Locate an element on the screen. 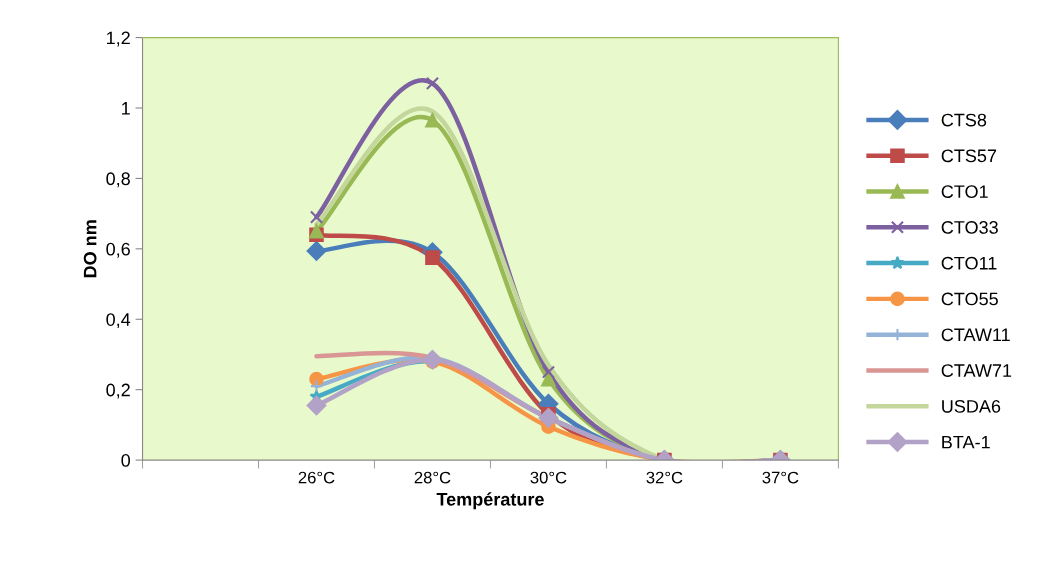 The width and height of the screenshot is (1048, 578). x-axis-title: Température is located at coordinates (490, 501).